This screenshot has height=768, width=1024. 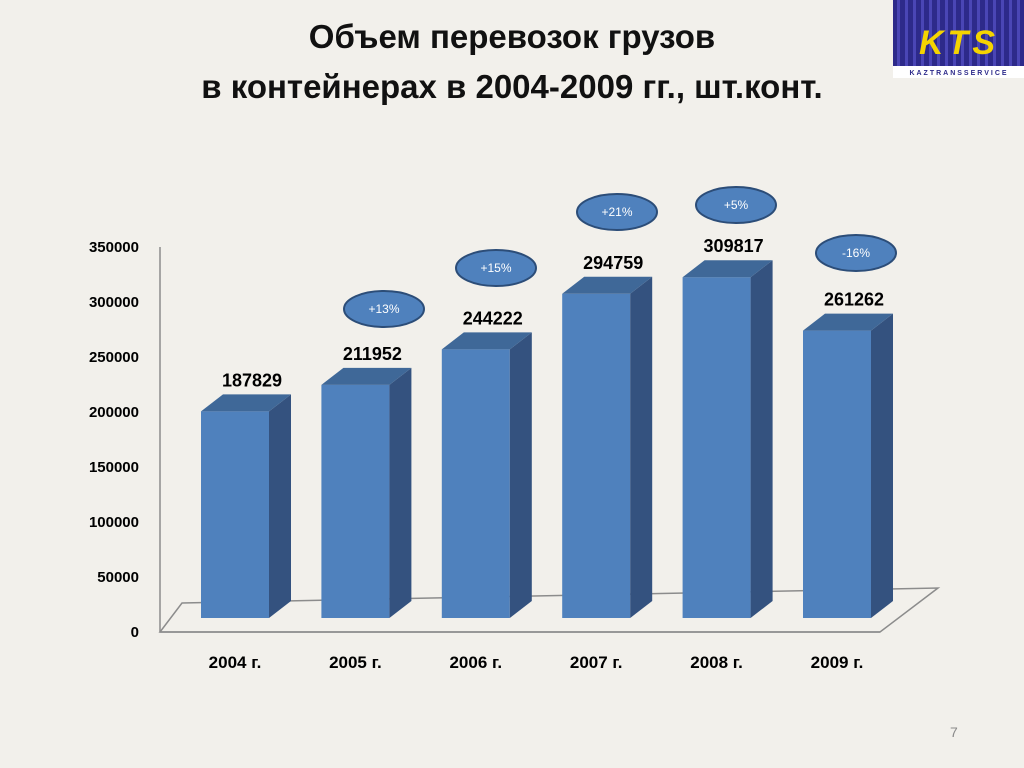 What do you see at coordinates (114, 247) in the screenshot?
I see `y-tick-label: 350000` at bounding box center [114, 247].